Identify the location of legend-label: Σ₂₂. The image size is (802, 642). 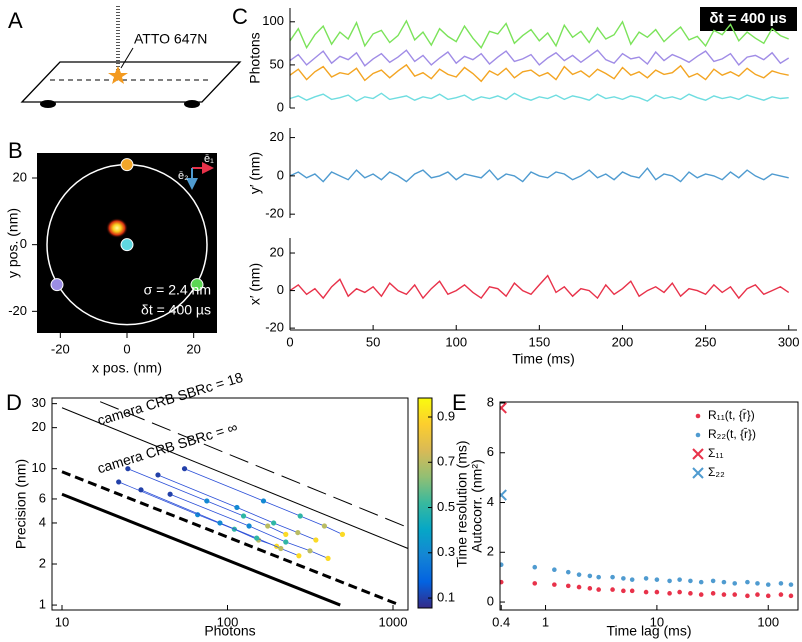
(716, 472).